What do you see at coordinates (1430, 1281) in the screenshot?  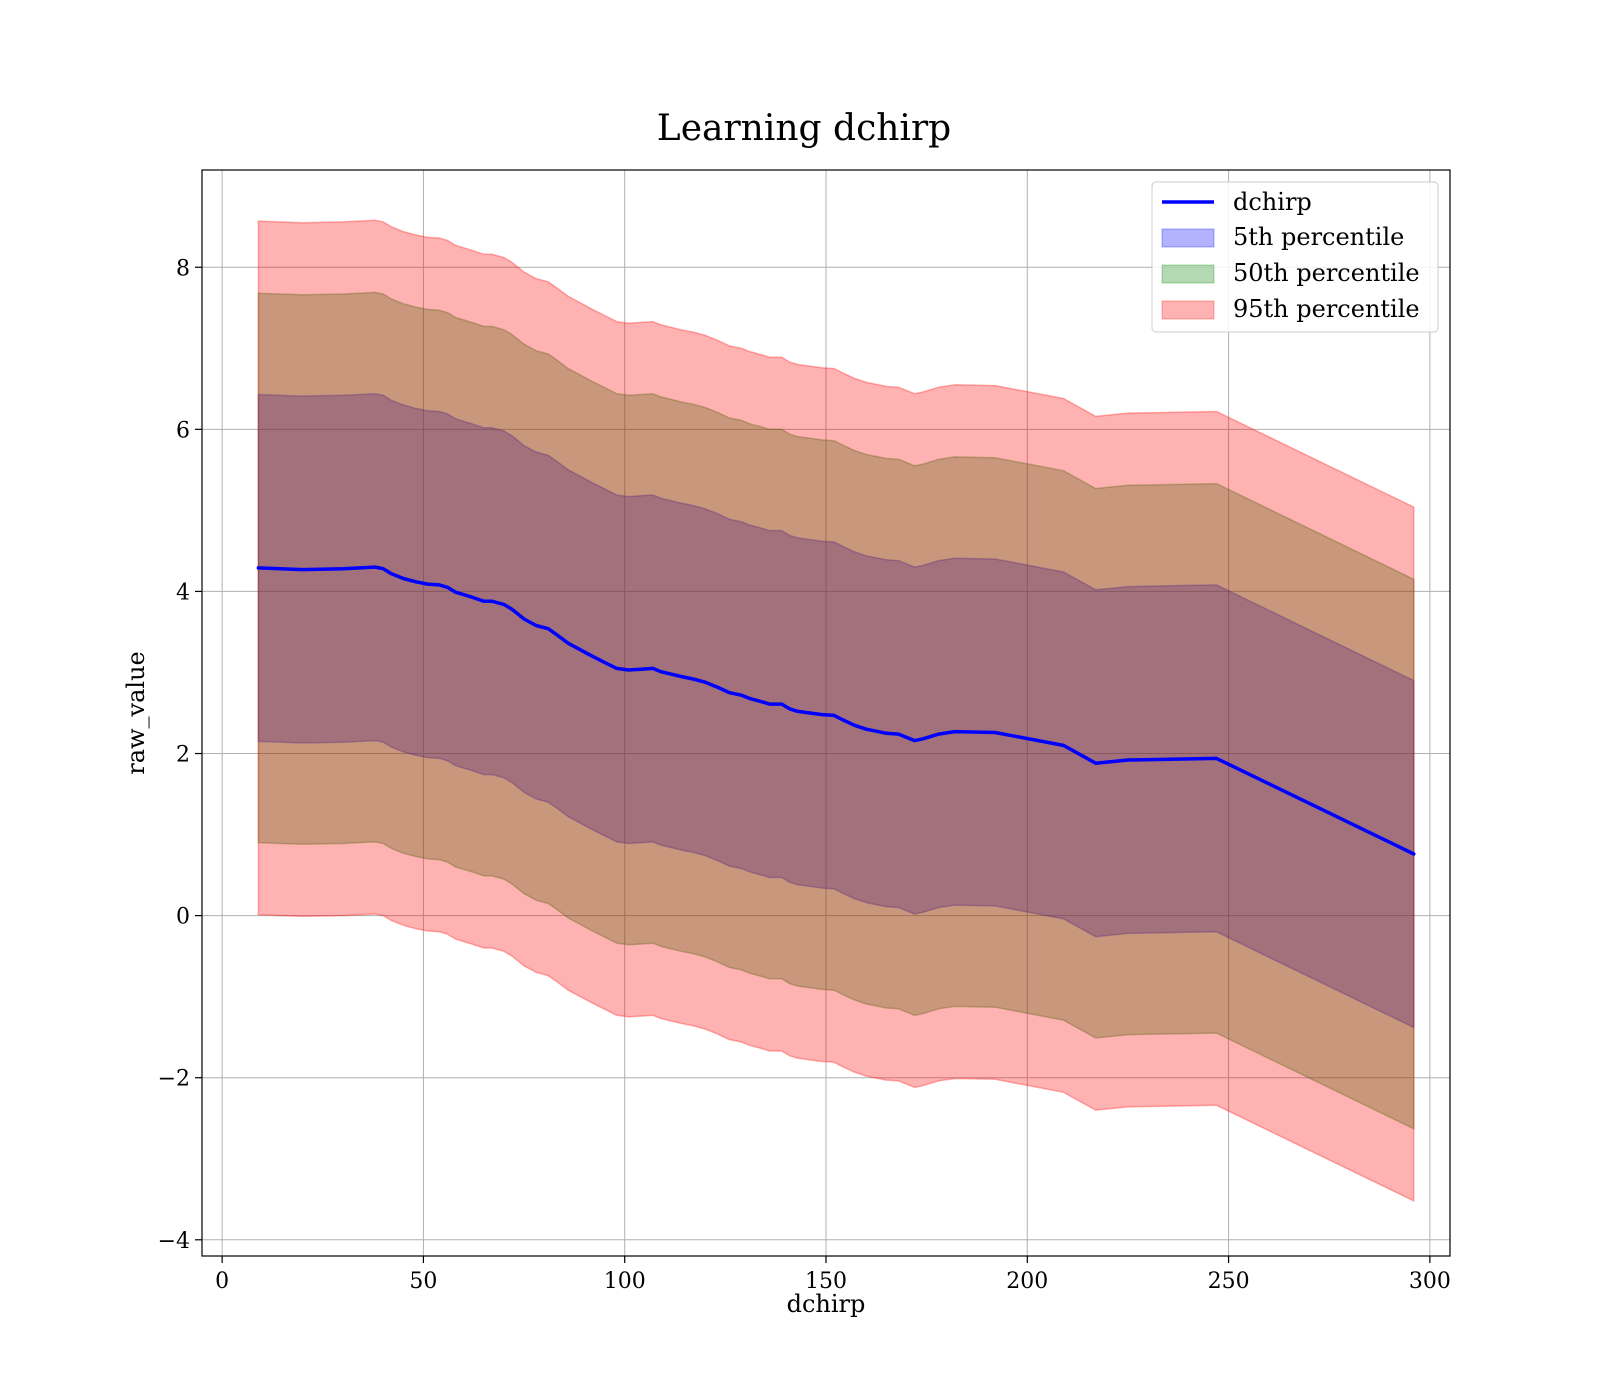 I see `x-tick-label: 300` at bounding box center [1430, 1281].